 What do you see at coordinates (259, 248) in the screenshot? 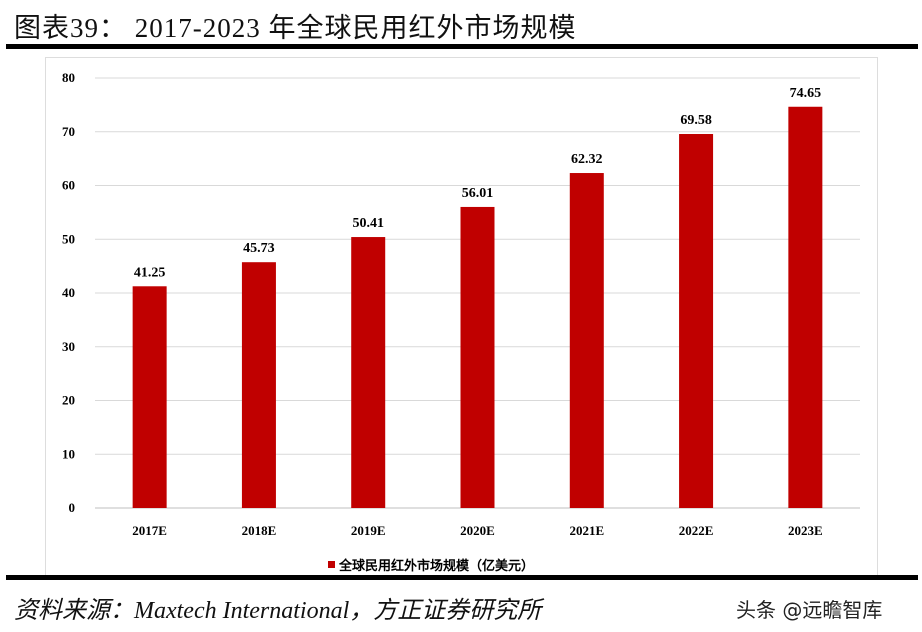
I see `data-label: 45.73` at bounding box center [259, 248].